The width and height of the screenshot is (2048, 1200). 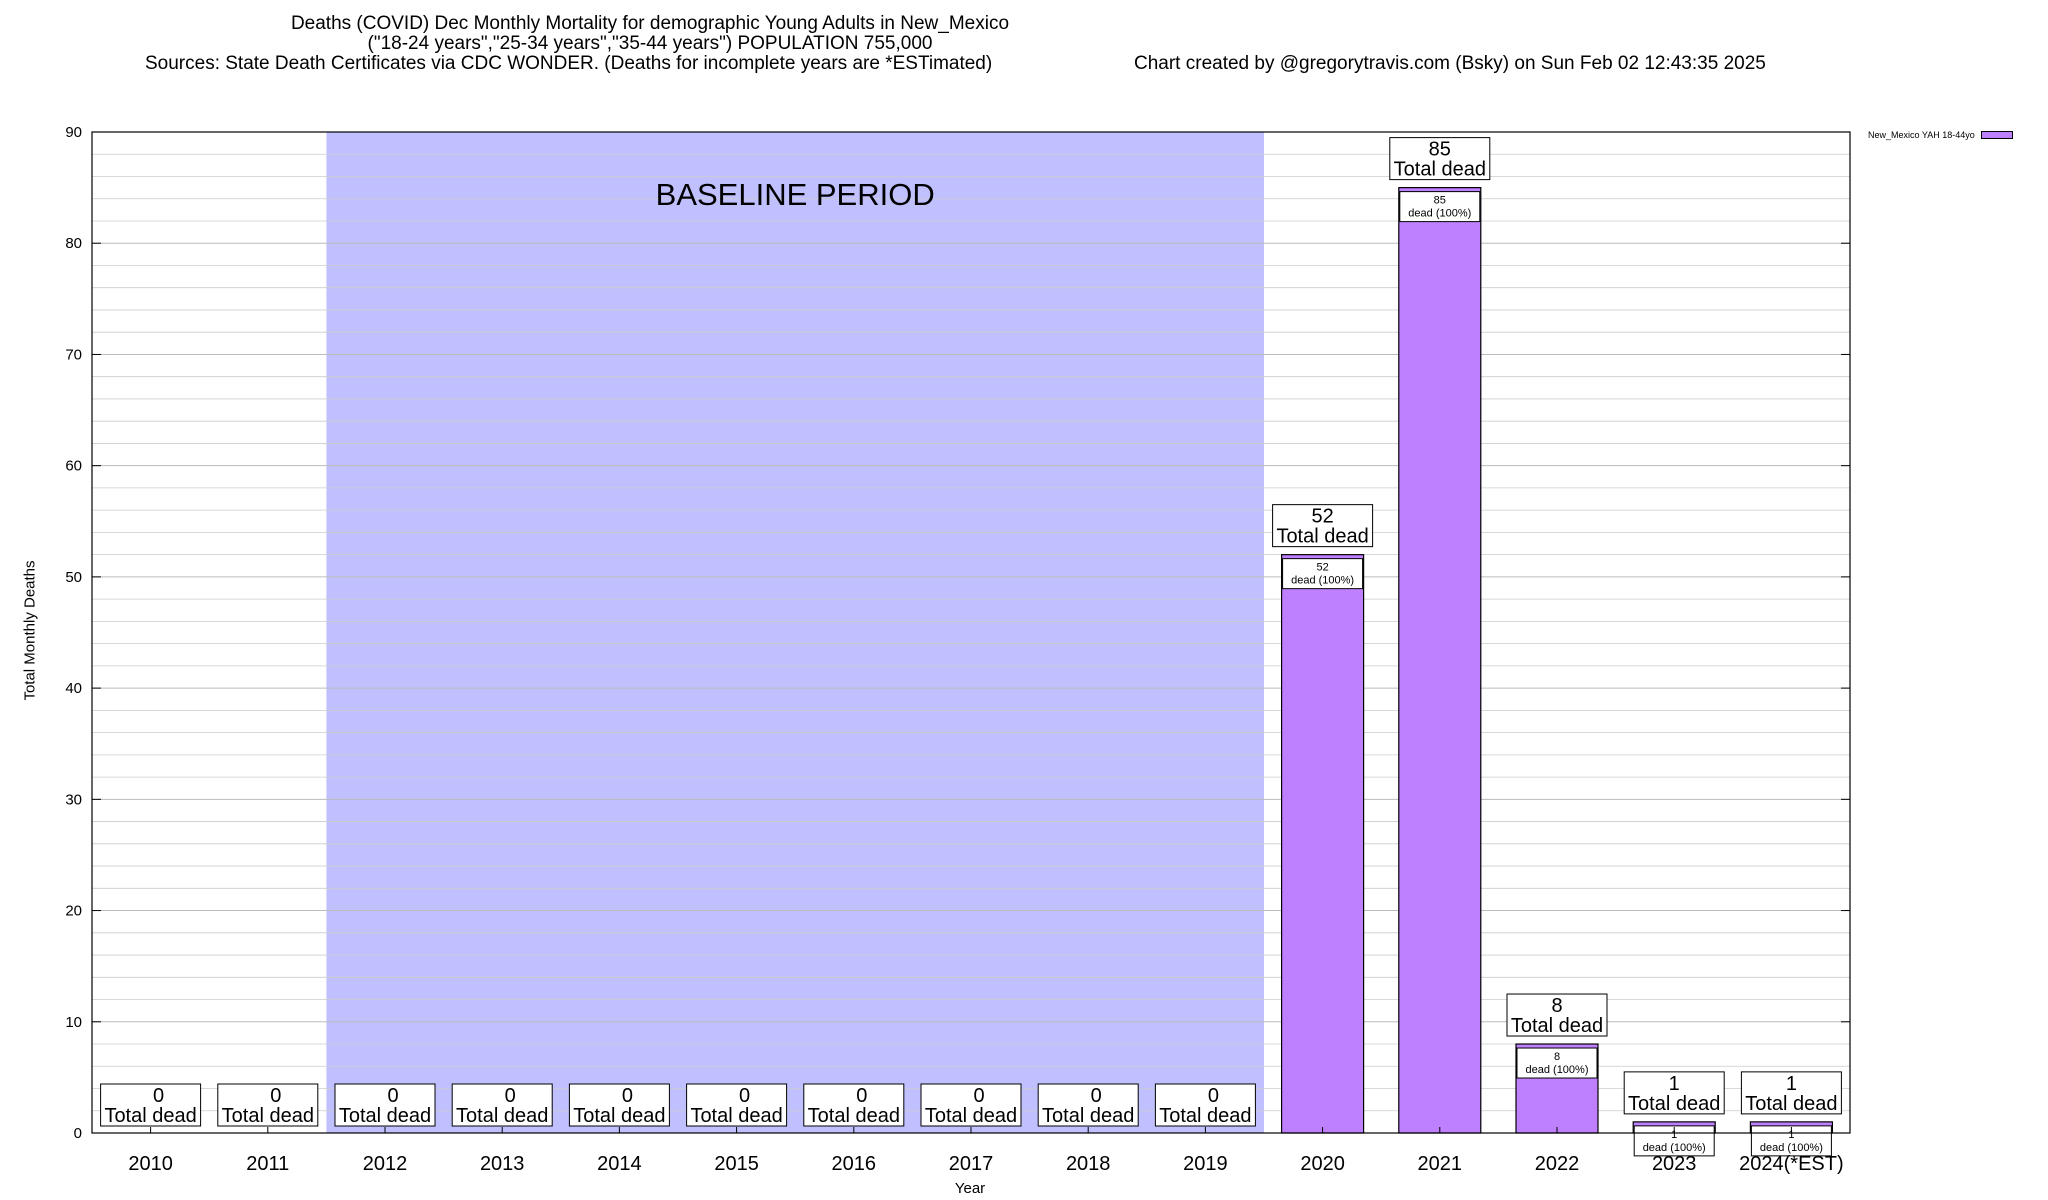 I want to click on y-tick-label: 40, so click(x=73, y=688).